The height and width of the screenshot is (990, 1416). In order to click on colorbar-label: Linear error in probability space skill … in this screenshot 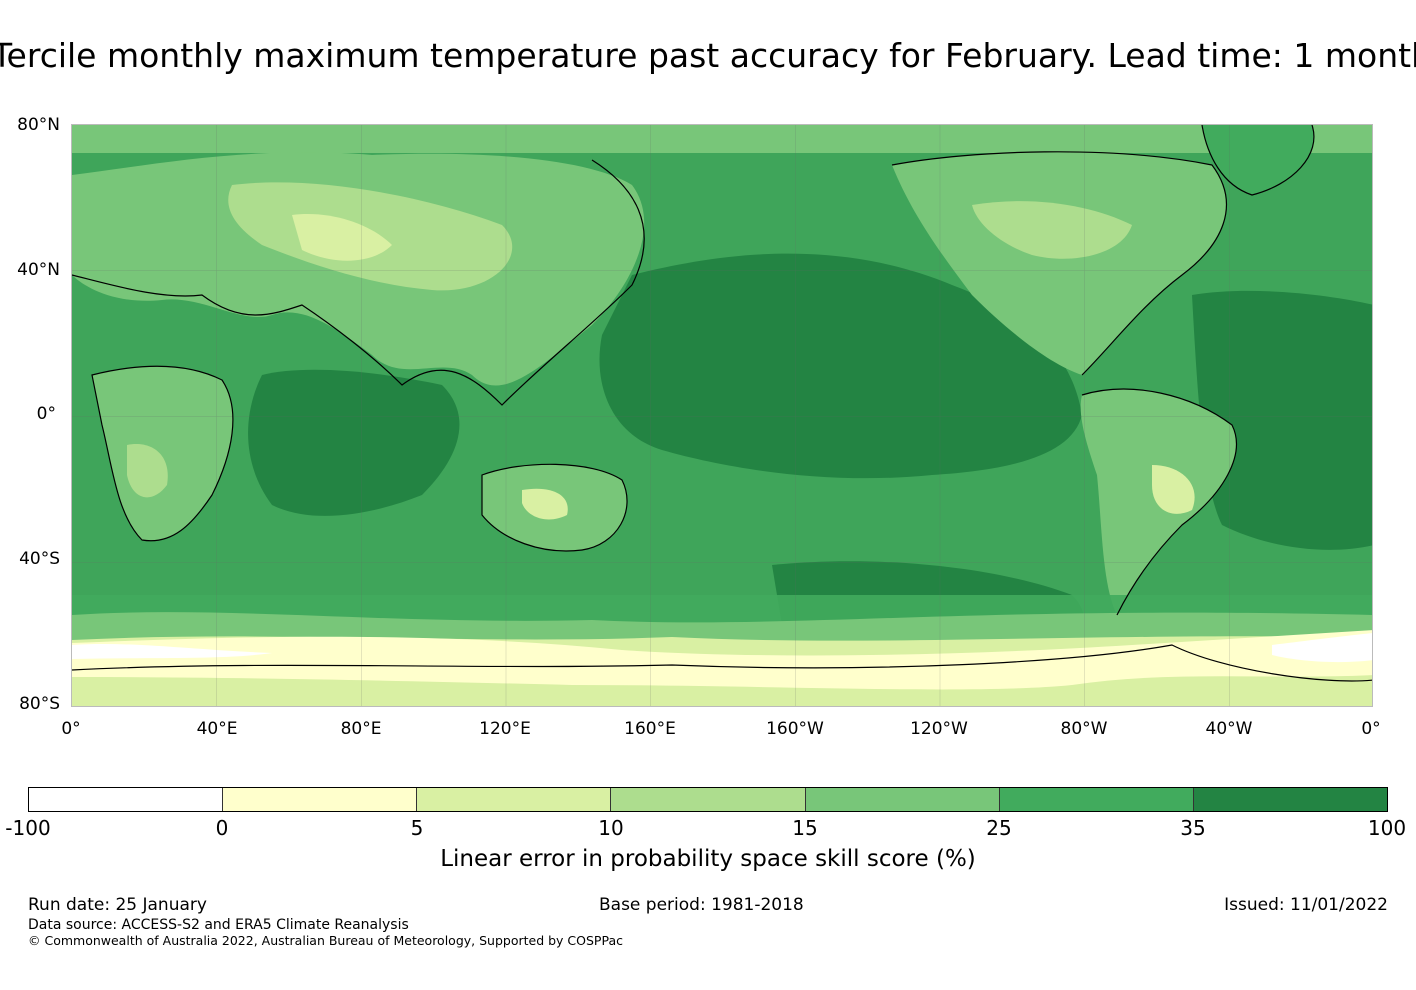, I will do `click(708, 859)`.